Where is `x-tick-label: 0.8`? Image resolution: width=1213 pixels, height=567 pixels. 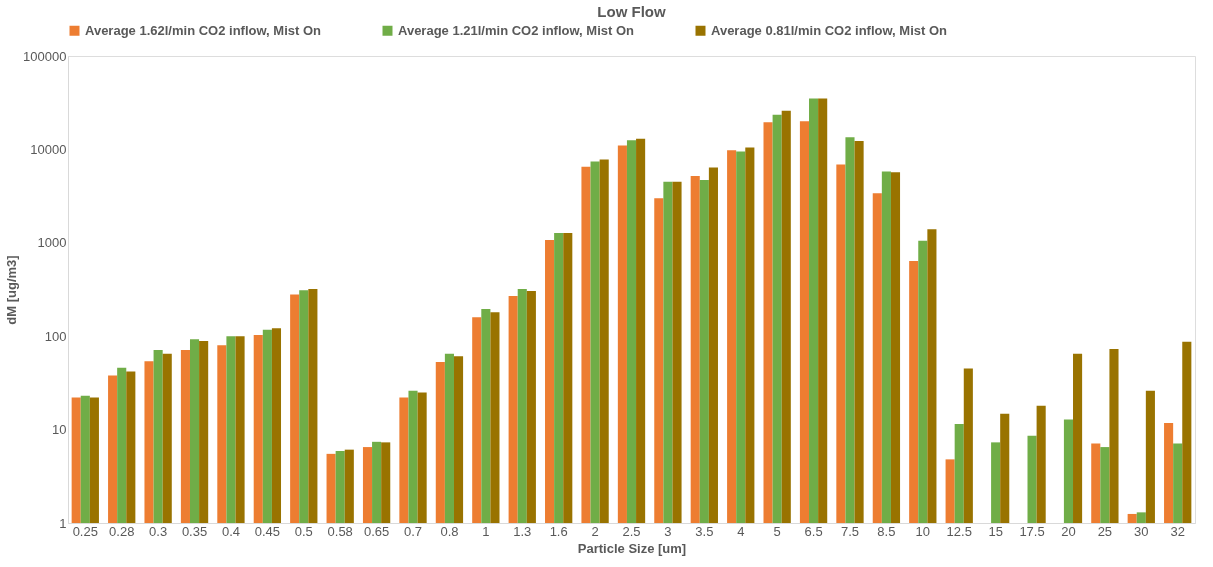 x-tick-label: 0.8 is located at coordinates (449, 531).